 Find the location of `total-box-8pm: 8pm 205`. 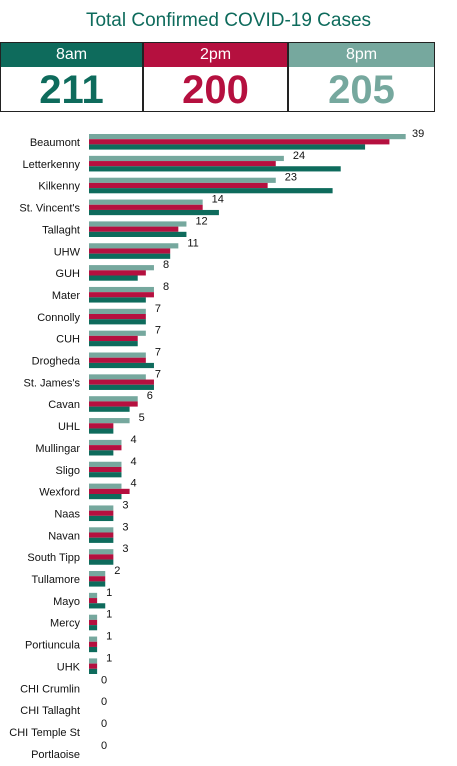

total-box-8pm: 8pm 205 is located at coordinates (361, 77).